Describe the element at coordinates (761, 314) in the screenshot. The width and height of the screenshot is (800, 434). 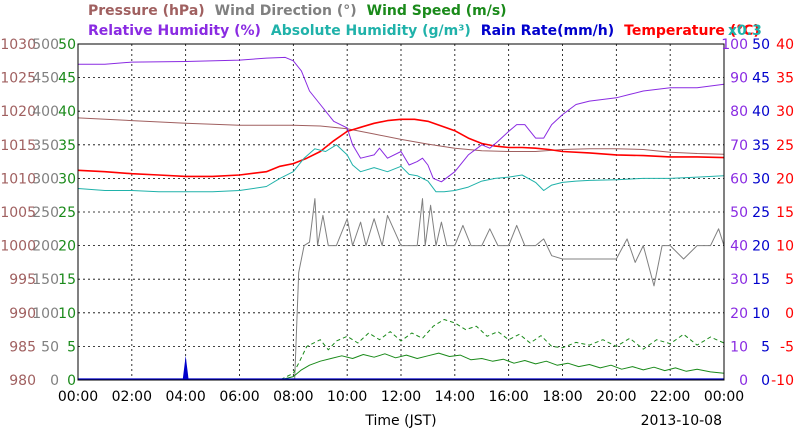
I see `tick-label-absolute_humidity: 10` at that location.